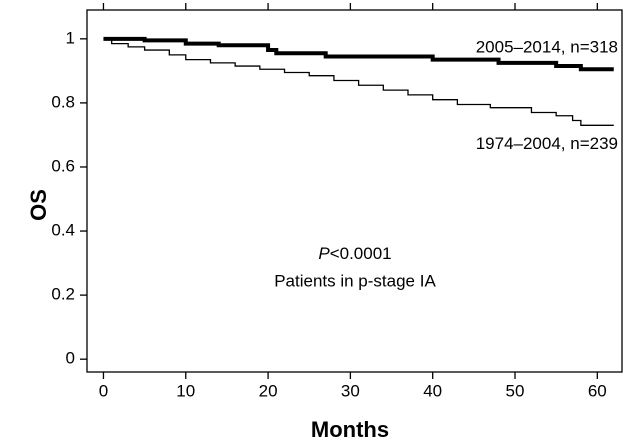 The width and height of the screenshot is (626, 443). What do you see at coordinates (103, 390) in the screenshot?
I see `x-tick-label: 0` at bounding box center [103, 390].